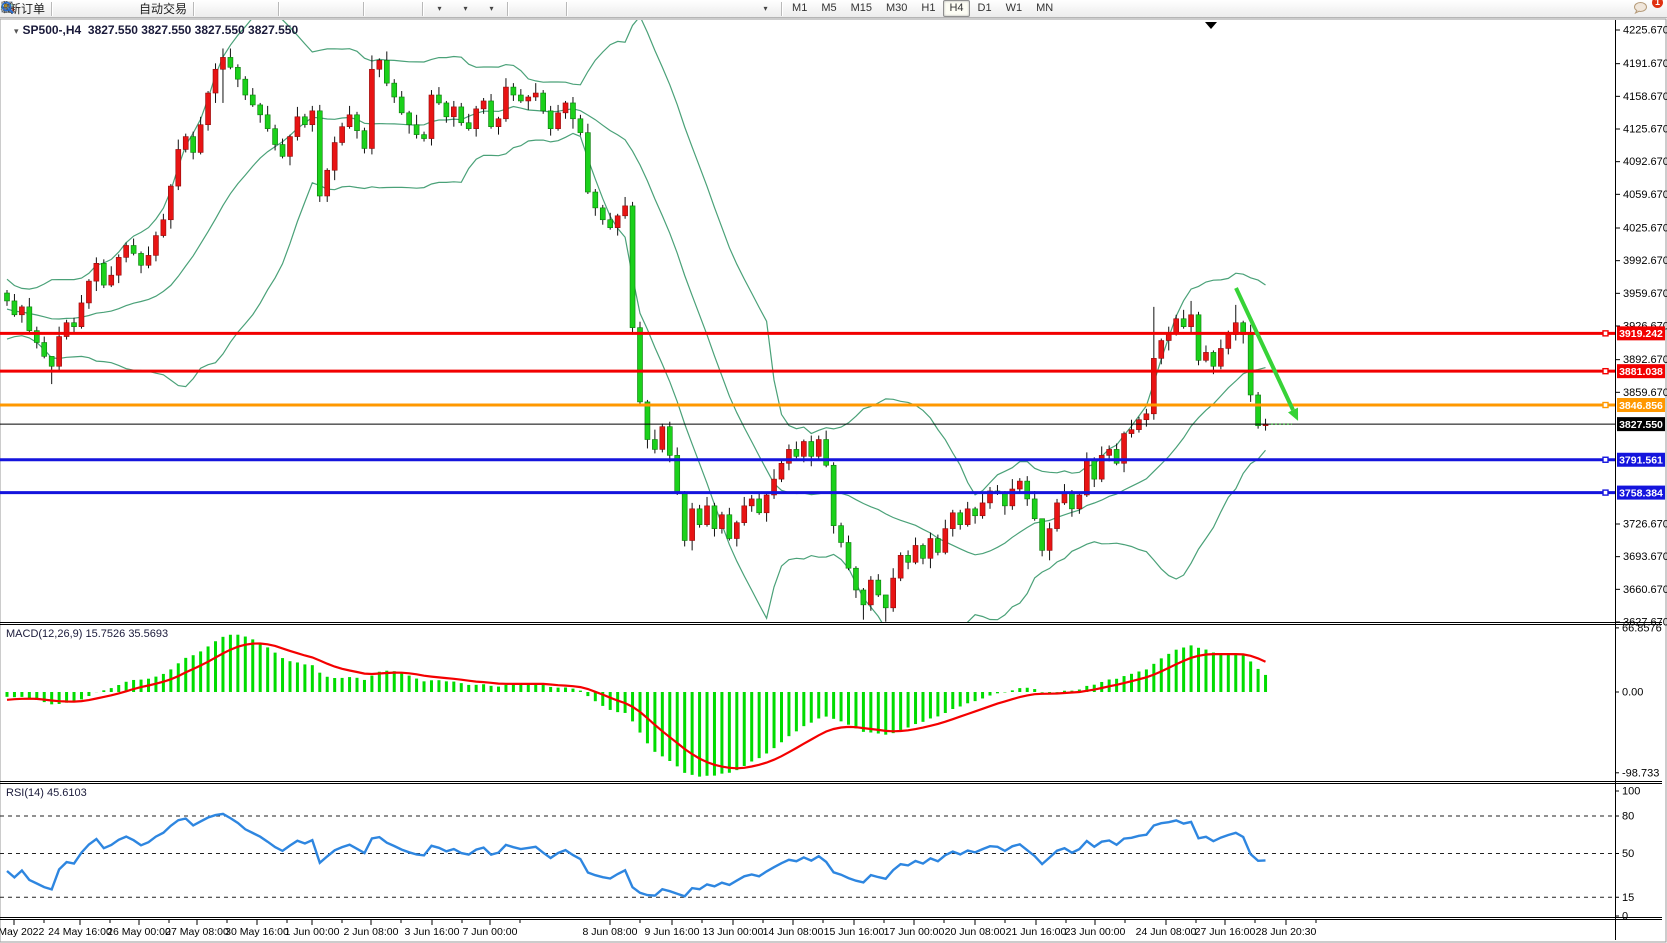 The image size is (1667, 943). I want to click on chart-window-button, so click(41, 9).